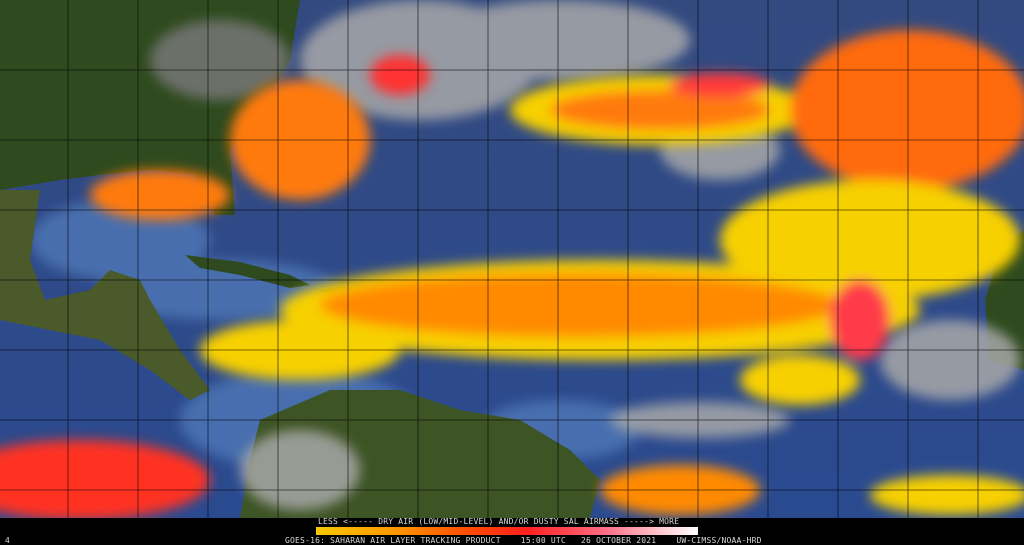 The width and height of the screenshot is (1024, 545). What do you see at coordinates (507, 531) in the screenshot?
I see `sal-colorbar` at bounding box center [507, 531].